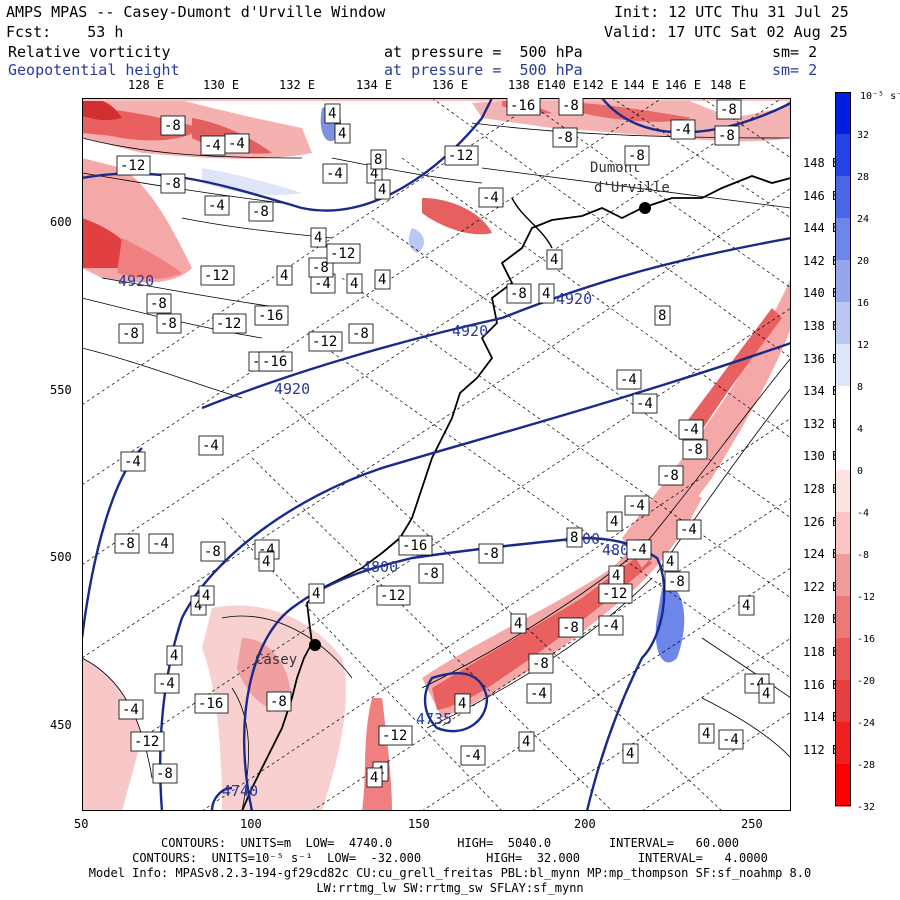 The height and width of the screenshot is (900, 900). I want to click on right-longitude-label: 136 E, so click(821, 358).